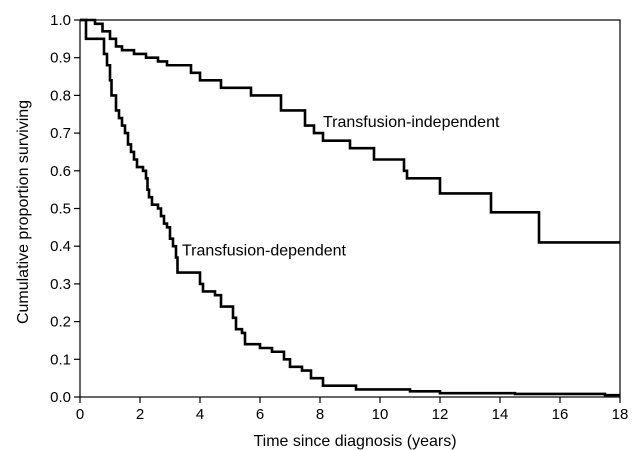  I want to click on y-tick-label: 0.7, so click(60, 133).